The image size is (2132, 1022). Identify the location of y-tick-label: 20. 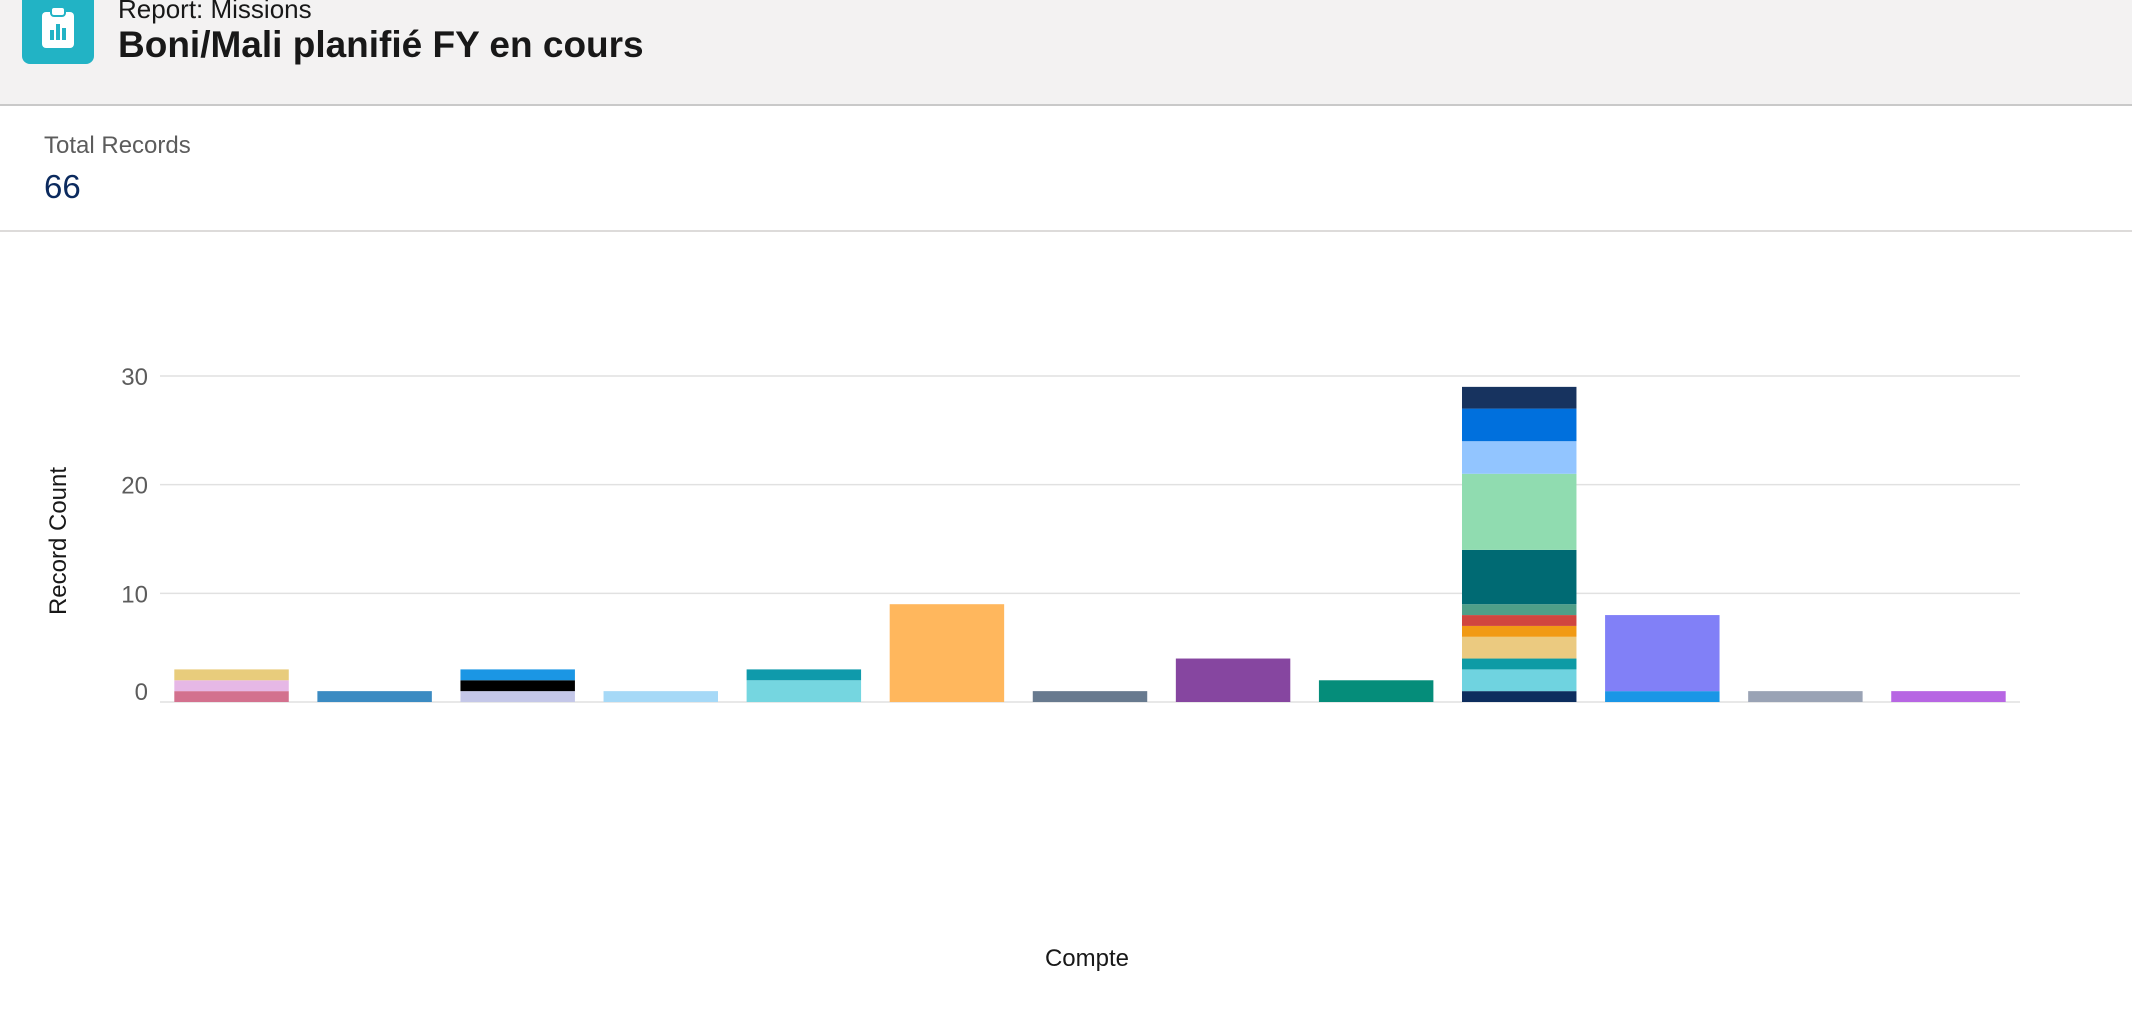
(134, 486).